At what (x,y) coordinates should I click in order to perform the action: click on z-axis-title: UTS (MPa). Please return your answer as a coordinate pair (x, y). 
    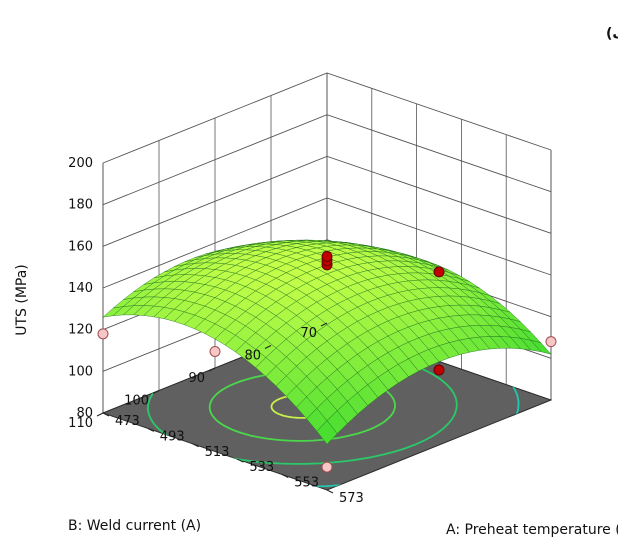
    Looking at the image, I should click on (22, 300).